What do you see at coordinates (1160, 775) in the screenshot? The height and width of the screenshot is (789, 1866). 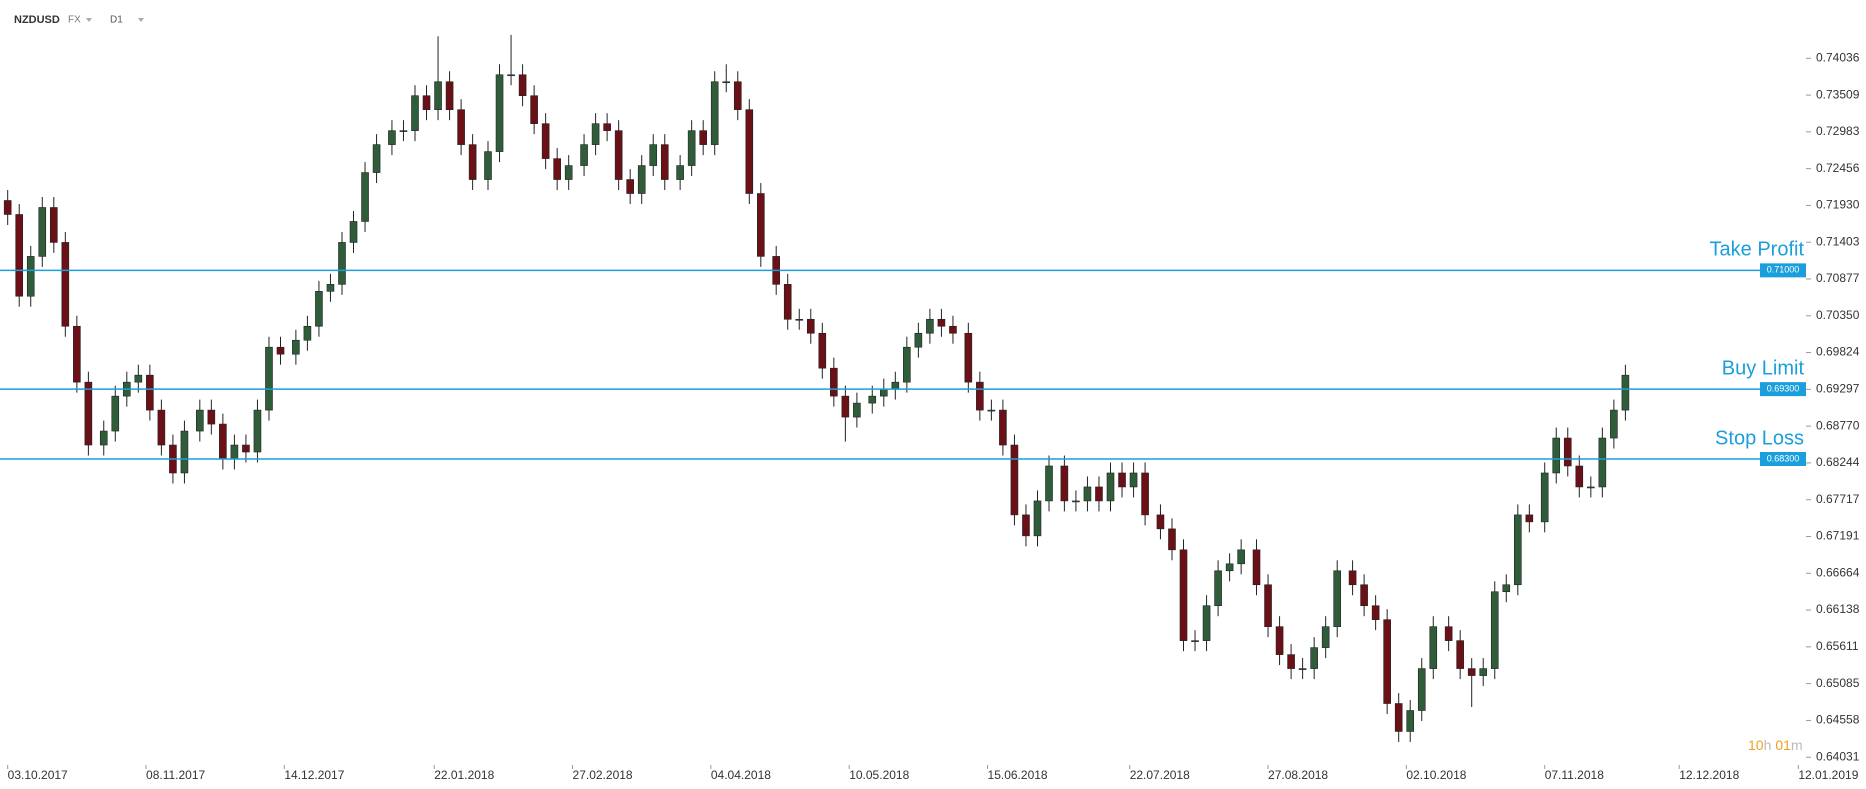 I see `x-tick-label: 22.07.2018` at bounding box center [1160, 775].